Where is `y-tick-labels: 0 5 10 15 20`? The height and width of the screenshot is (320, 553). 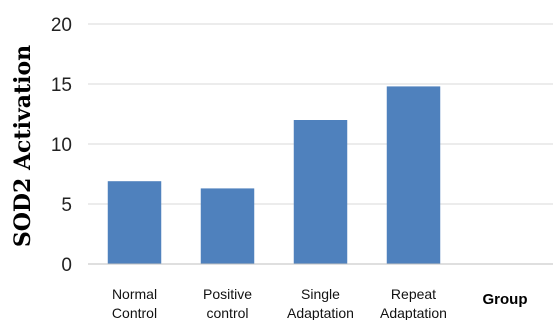 y-tick-labels: 0 5 10 15 20 is located at coordinates (61, 145).